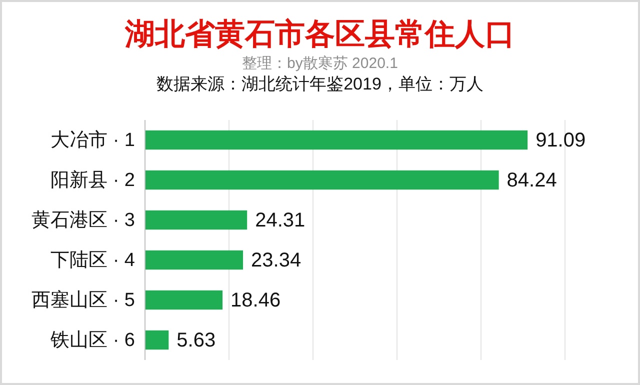 This screenshot has height=385, width=640. Describe the element at coordinates (280, 220) in the screenshot. I see `data-label: 24.31` at that location.